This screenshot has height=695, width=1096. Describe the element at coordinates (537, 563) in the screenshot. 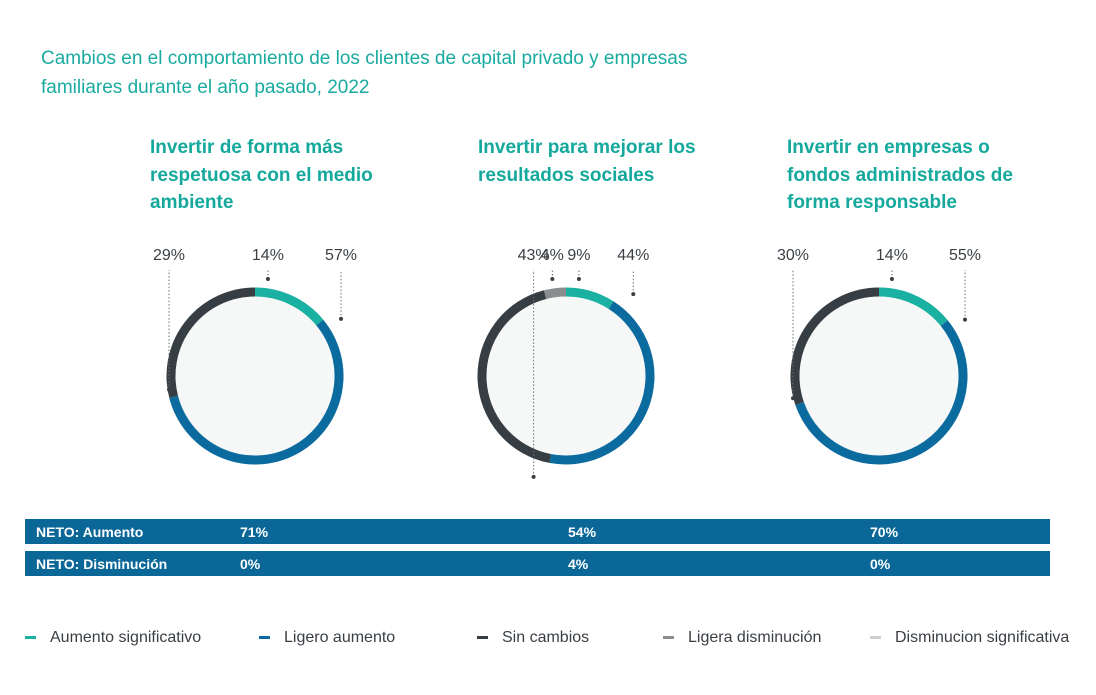

I see `net-decrease-row: NETO: Disminución 0% 4% 0%` at that location.